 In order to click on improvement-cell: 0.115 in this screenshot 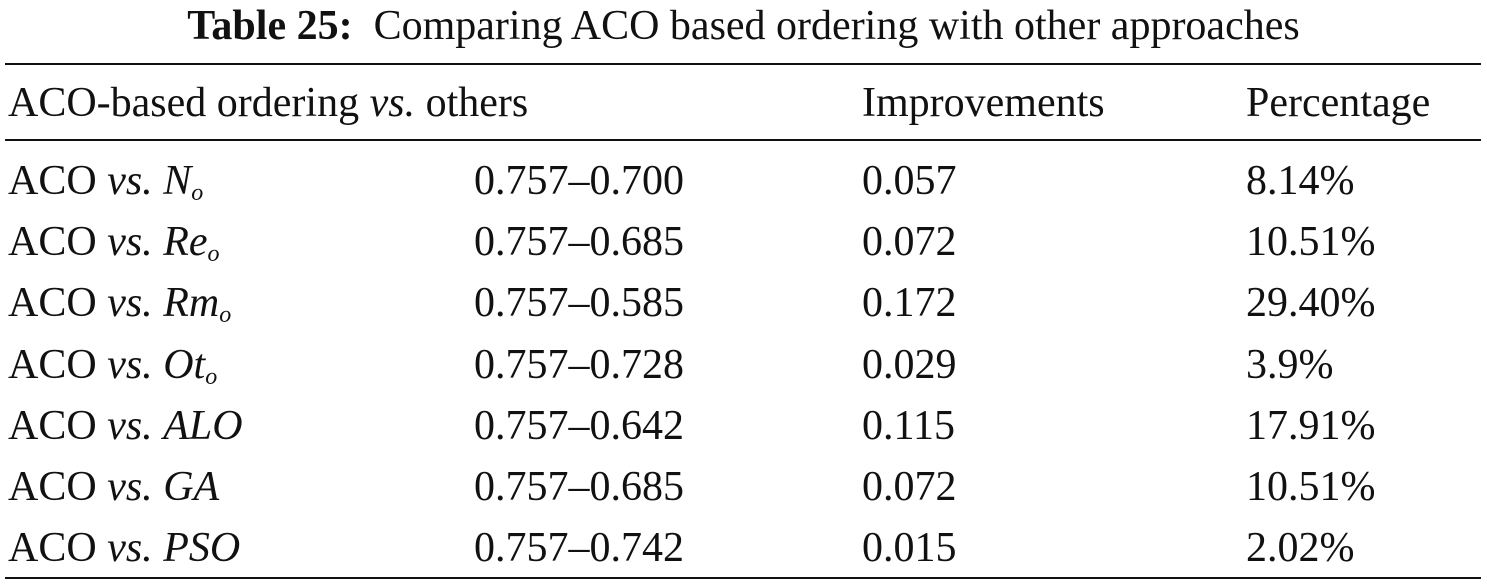, I will do `click(908, 426)`.